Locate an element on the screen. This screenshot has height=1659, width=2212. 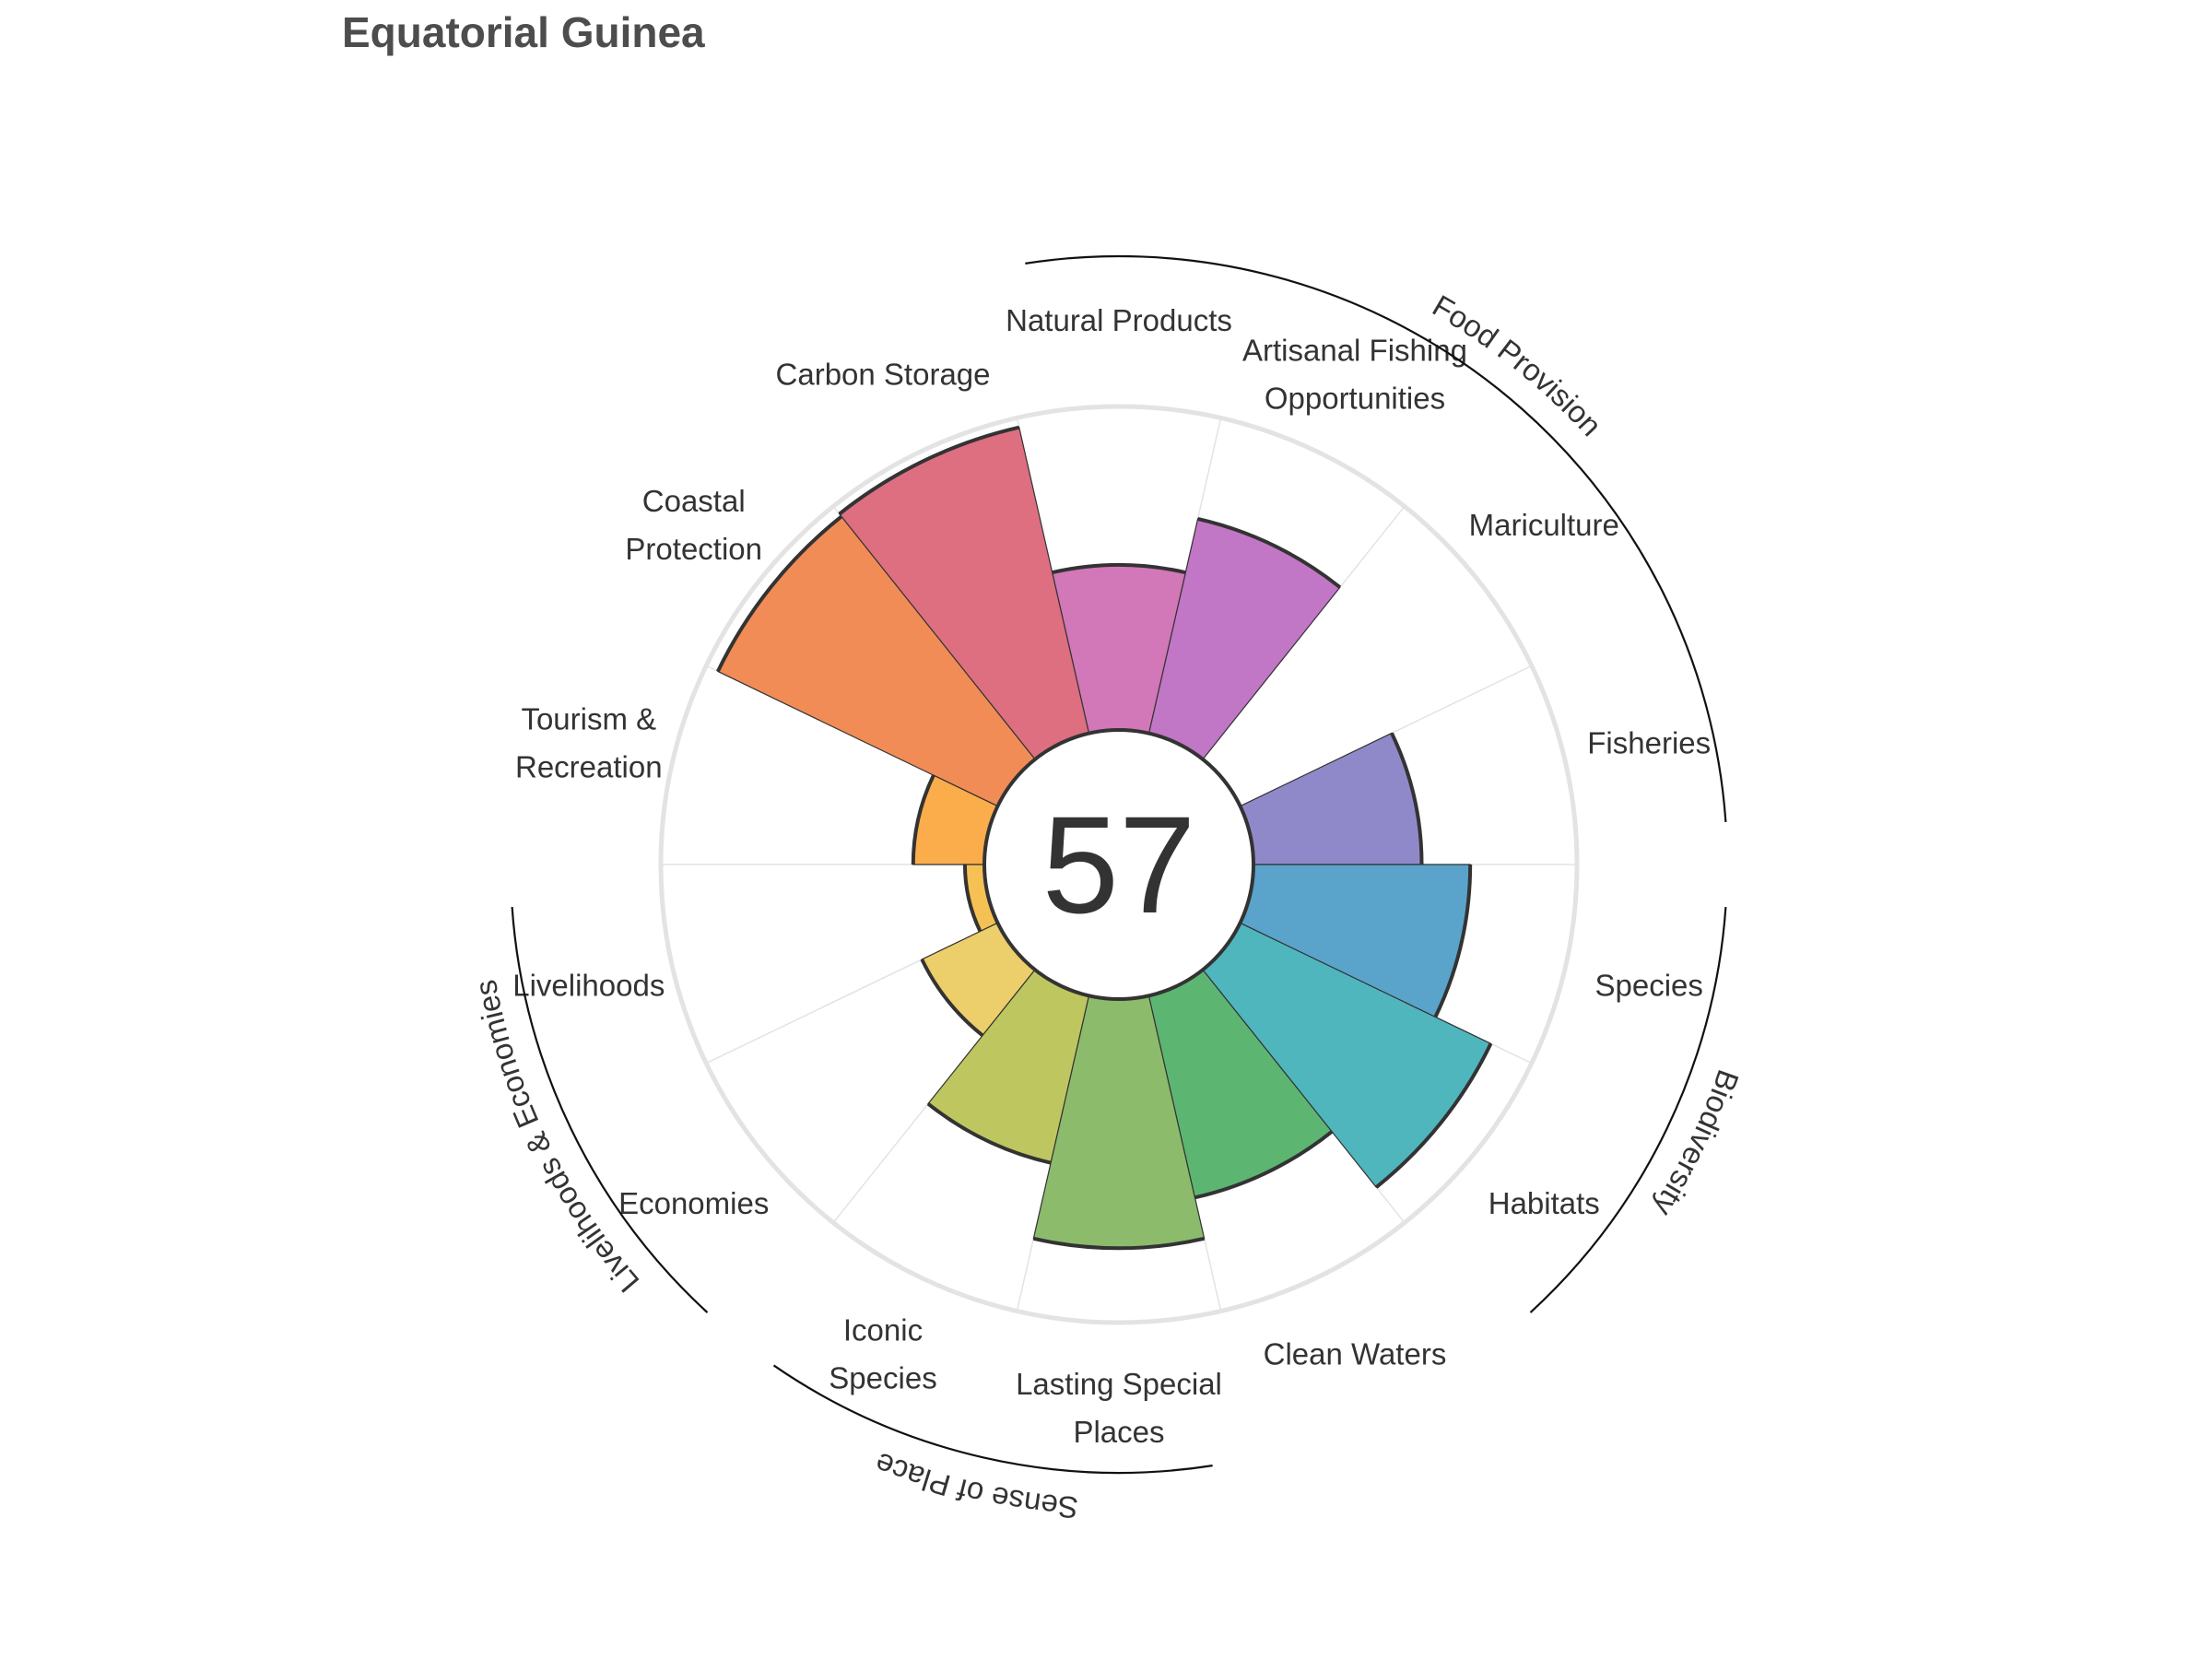
goal-label-iconic_species: Iconic Species is located at coordinates (882, 1354).